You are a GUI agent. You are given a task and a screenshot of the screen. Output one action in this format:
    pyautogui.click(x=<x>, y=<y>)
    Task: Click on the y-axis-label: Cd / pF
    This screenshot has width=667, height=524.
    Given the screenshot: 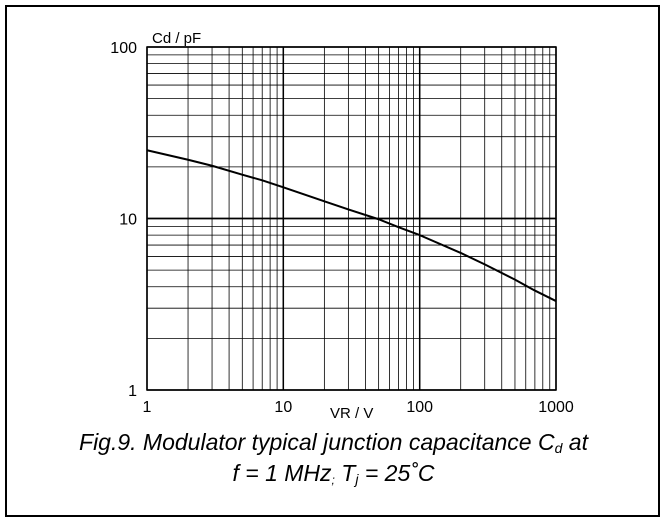 What is the action you would take?
    pyautogui.click(x=176, y=38)
    